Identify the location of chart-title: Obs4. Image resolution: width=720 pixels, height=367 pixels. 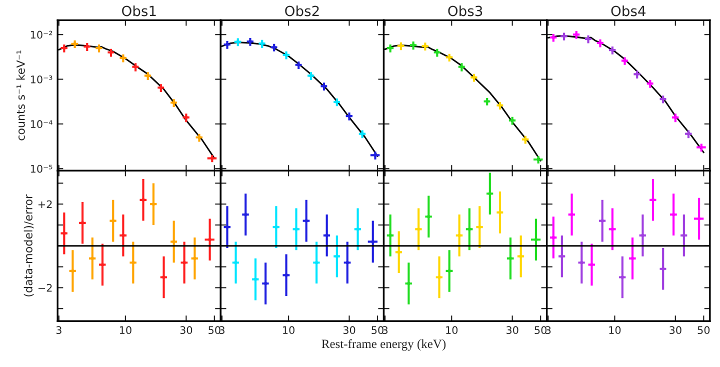
(628, 10).